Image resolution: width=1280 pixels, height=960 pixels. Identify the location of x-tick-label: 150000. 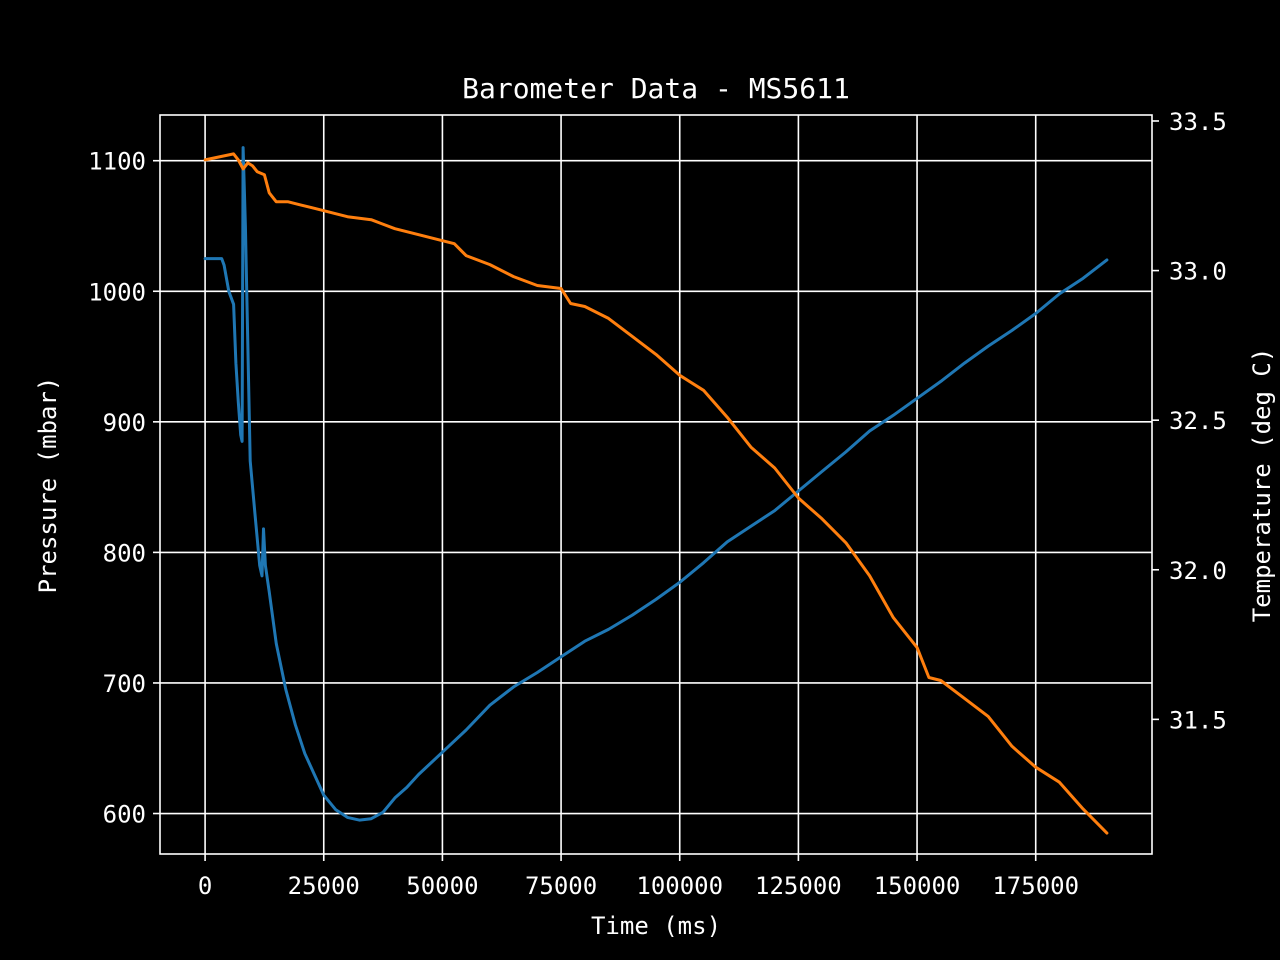
(917, 886).